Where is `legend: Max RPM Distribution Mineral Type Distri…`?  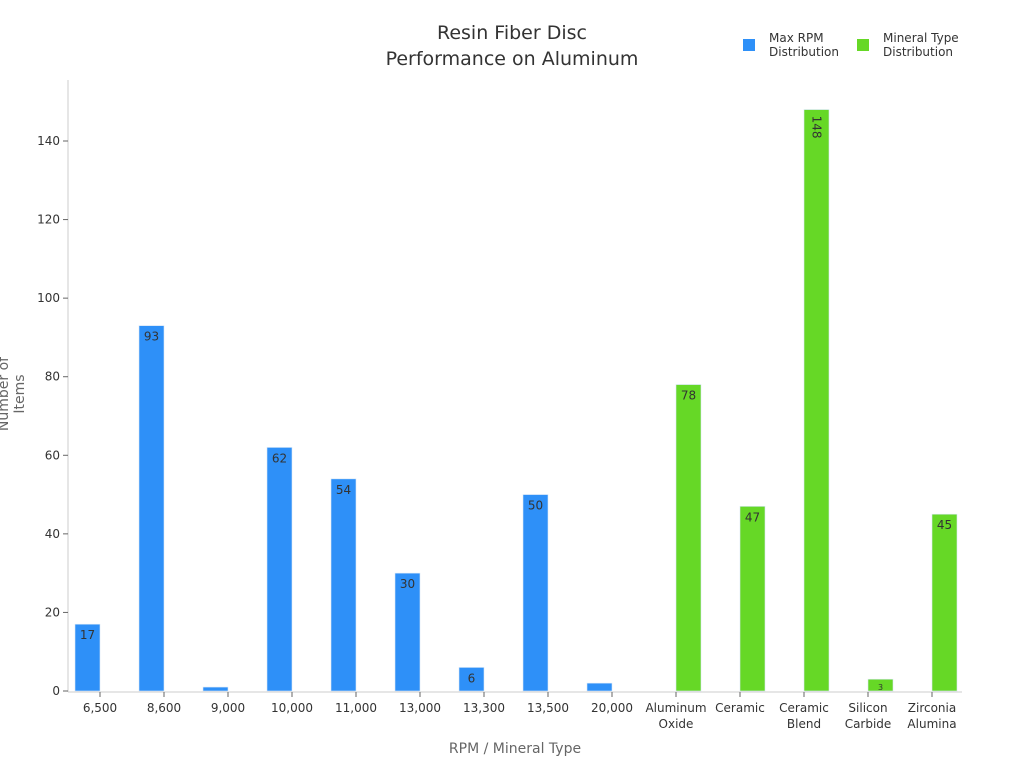 legend: Max RPM Distribution Mineral Type Distri… is located at coordinates (851, 45).